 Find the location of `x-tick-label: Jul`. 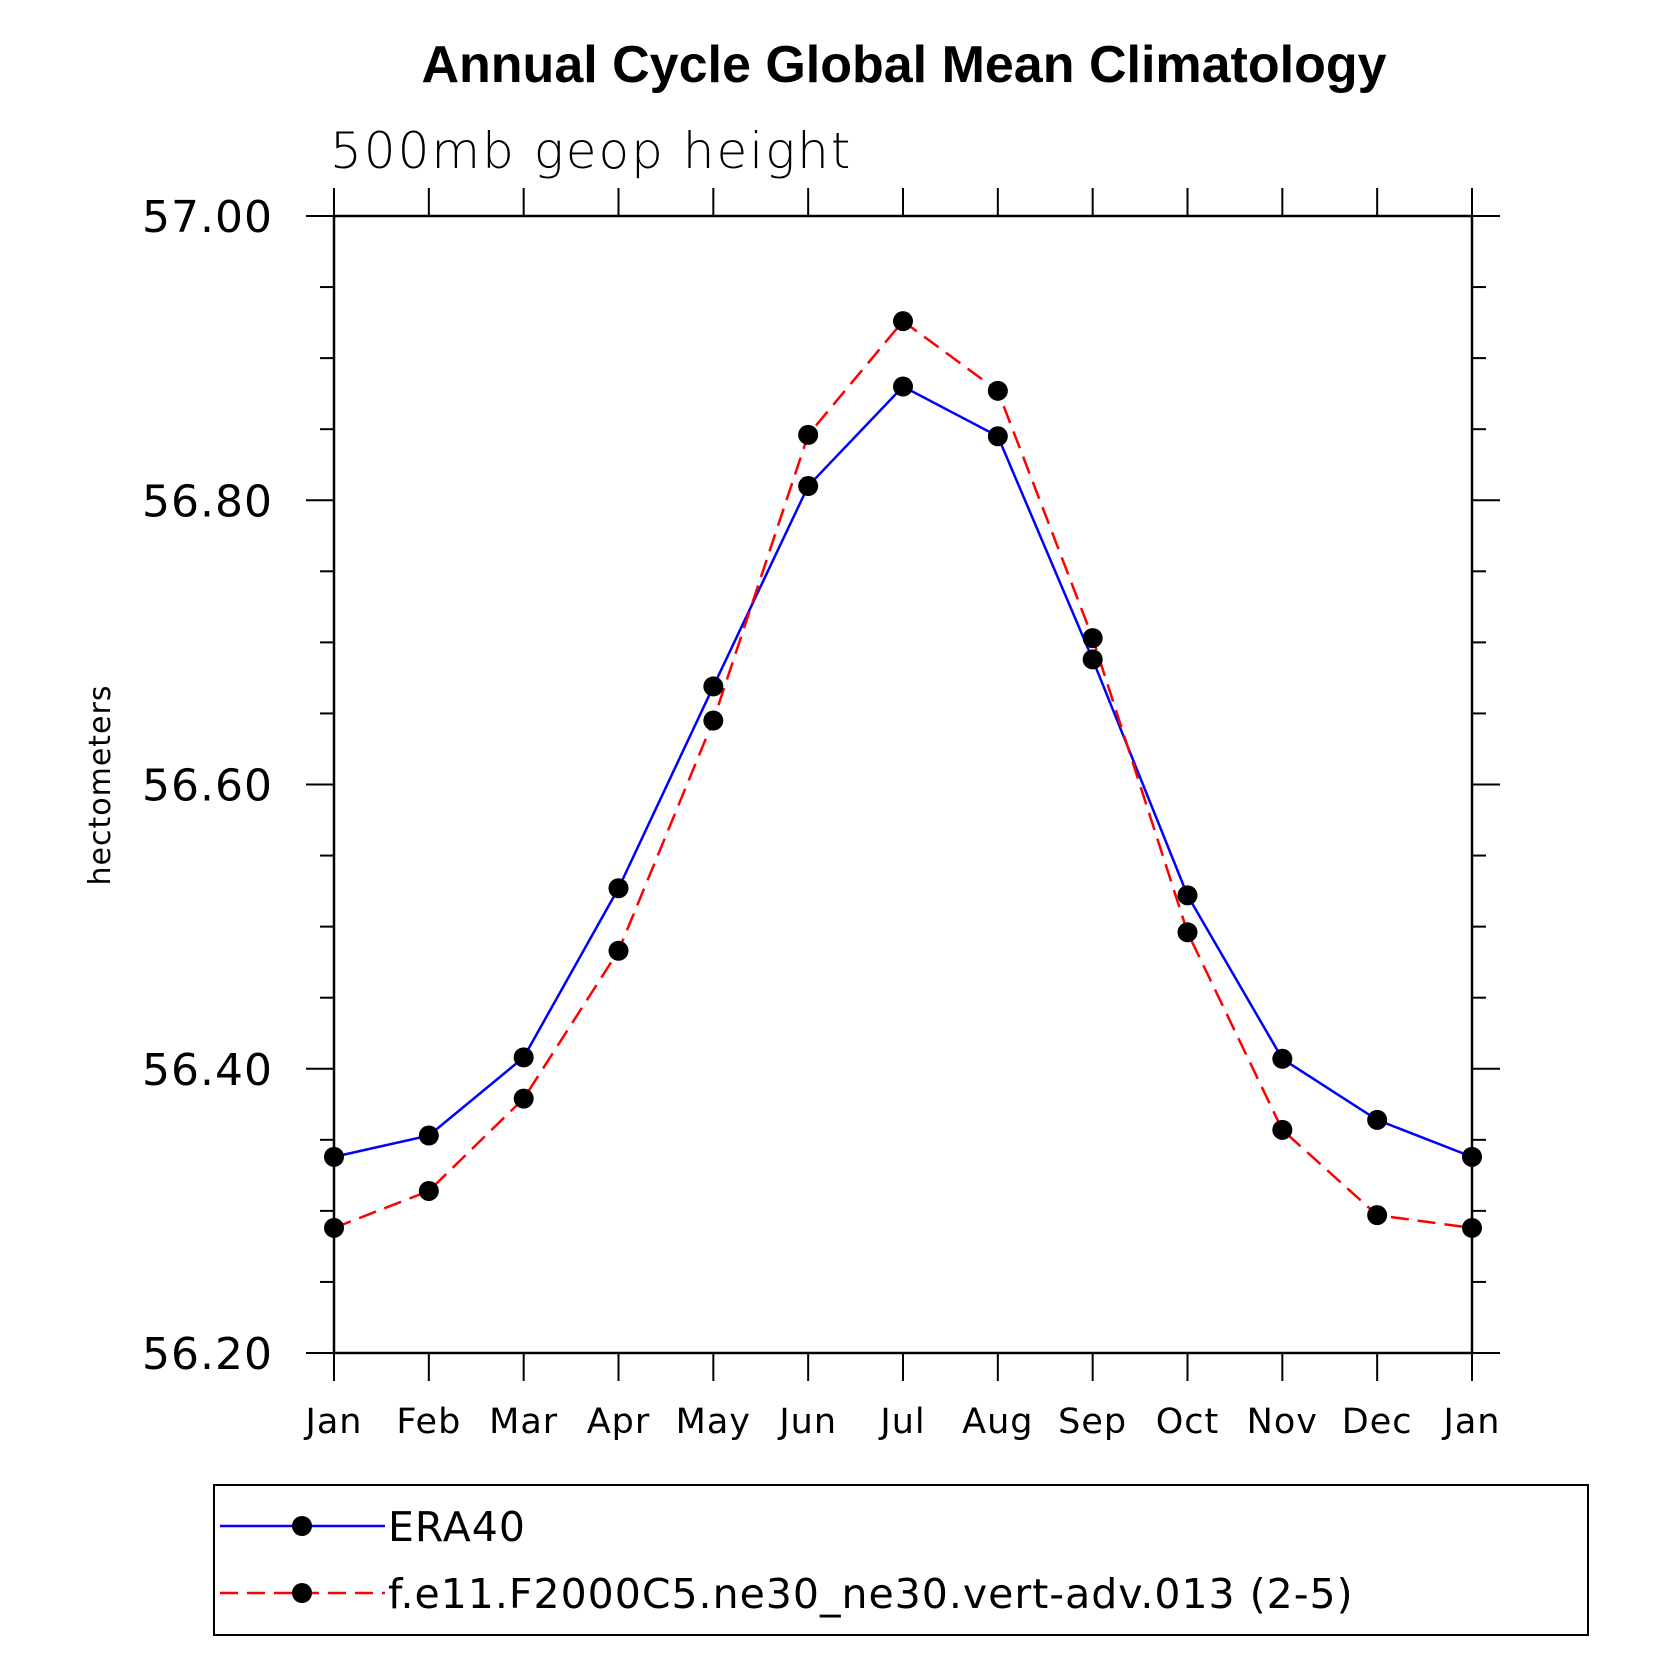

x-tick-label: Jul is located at coordinates (901, 1422).